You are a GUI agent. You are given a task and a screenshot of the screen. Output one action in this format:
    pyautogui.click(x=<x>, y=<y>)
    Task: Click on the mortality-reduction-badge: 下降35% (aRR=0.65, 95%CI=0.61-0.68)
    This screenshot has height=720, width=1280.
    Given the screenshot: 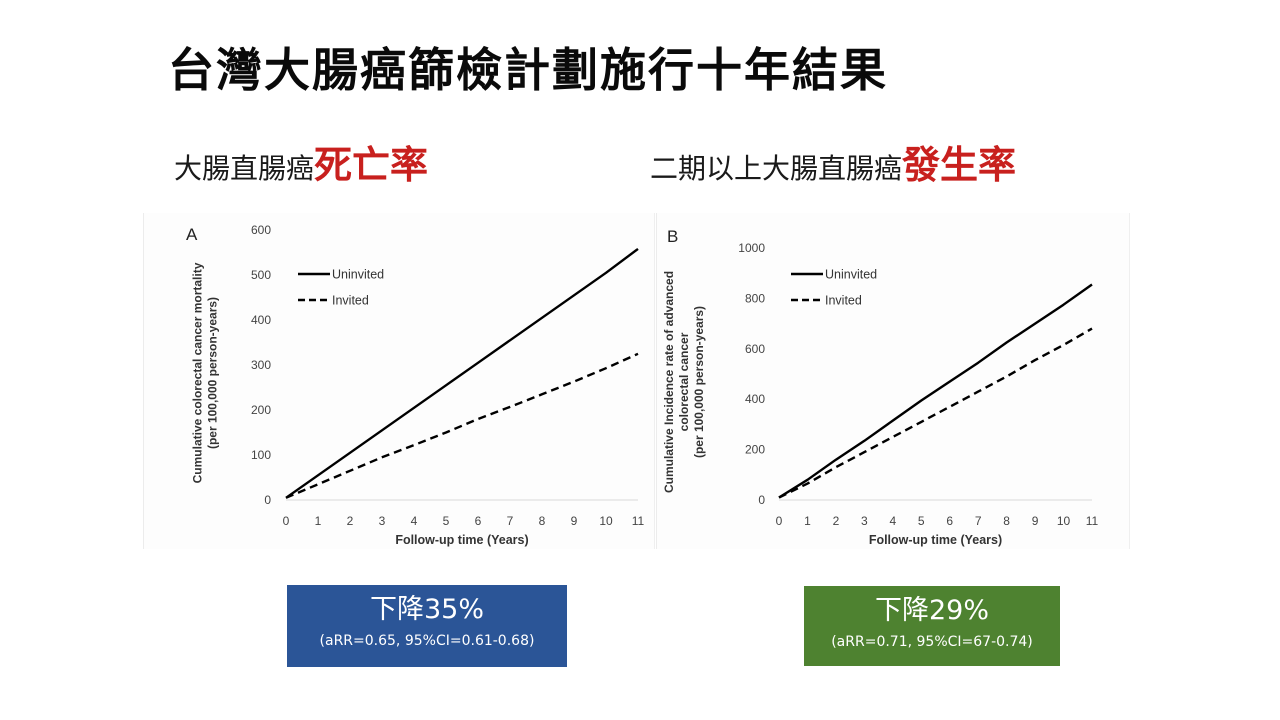 What is the action you would take?
    pyautogui.click(x=427, y=626)
    